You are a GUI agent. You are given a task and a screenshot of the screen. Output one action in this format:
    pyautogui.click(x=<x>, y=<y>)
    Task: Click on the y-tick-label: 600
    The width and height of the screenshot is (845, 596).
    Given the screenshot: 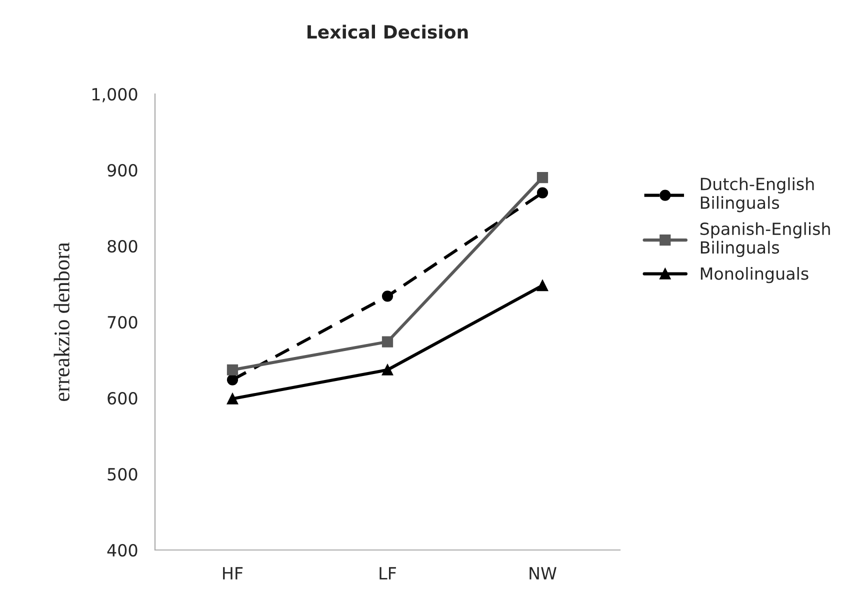 What is the action you would take?
    pyautogui.click(x=123, y=398)
    